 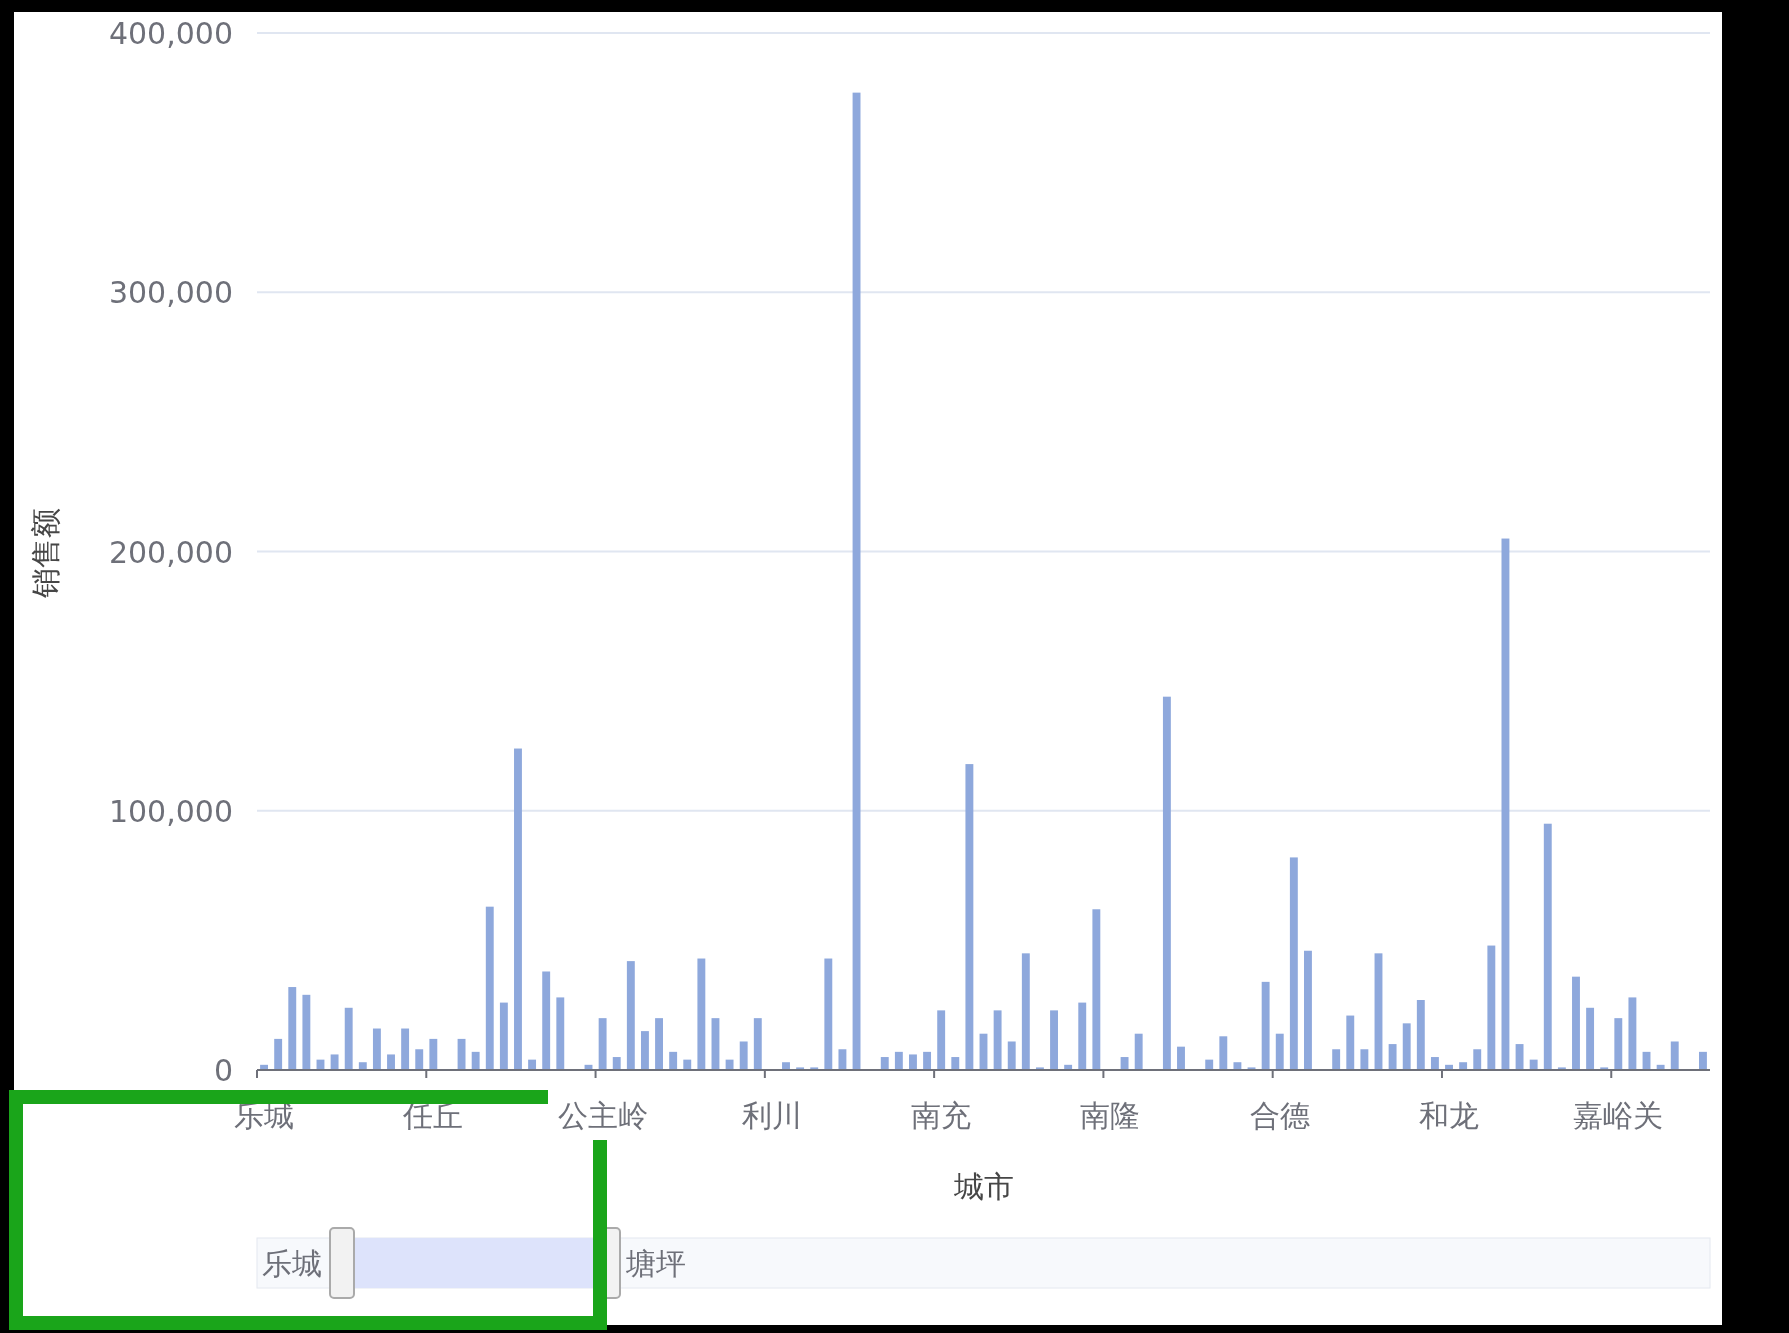 What do you see at coordinates (1279, 1115) in the screenshot?
I see `x-tick-label: 合德` at bounding box center [1279, 1115].